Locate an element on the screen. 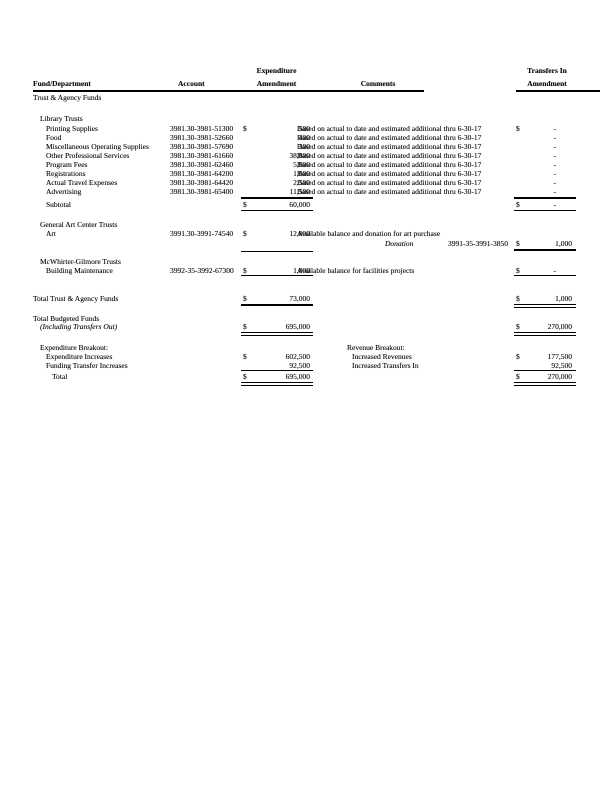 The image size is (613, 800). header-row-1: Expenditure Transfers In is located at coordinates (306, 70).